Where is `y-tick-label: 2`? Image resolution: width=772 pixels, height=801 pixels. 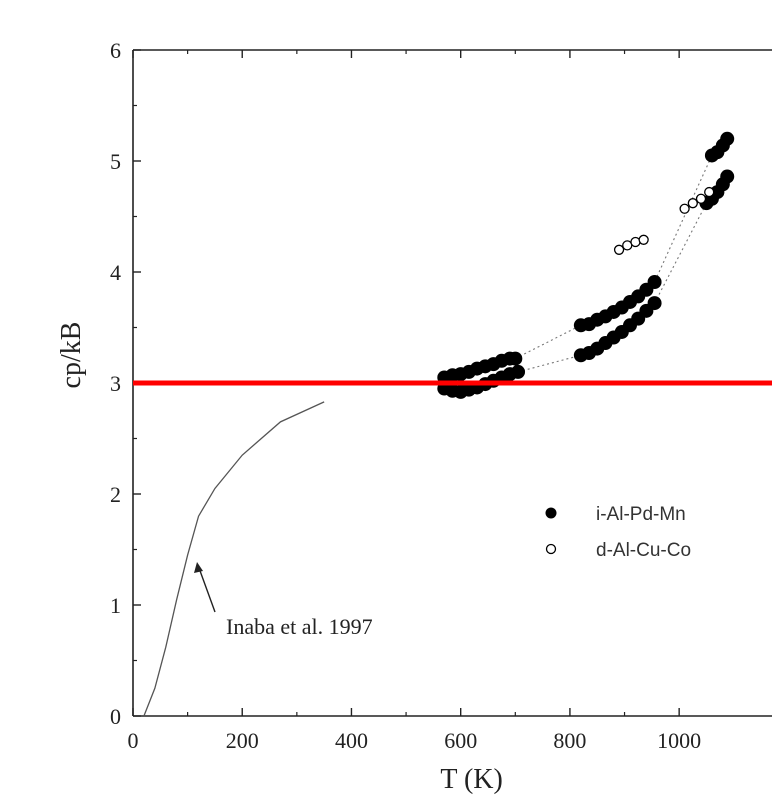 y-tick-label: 2 is located at coordinates (115, 494).